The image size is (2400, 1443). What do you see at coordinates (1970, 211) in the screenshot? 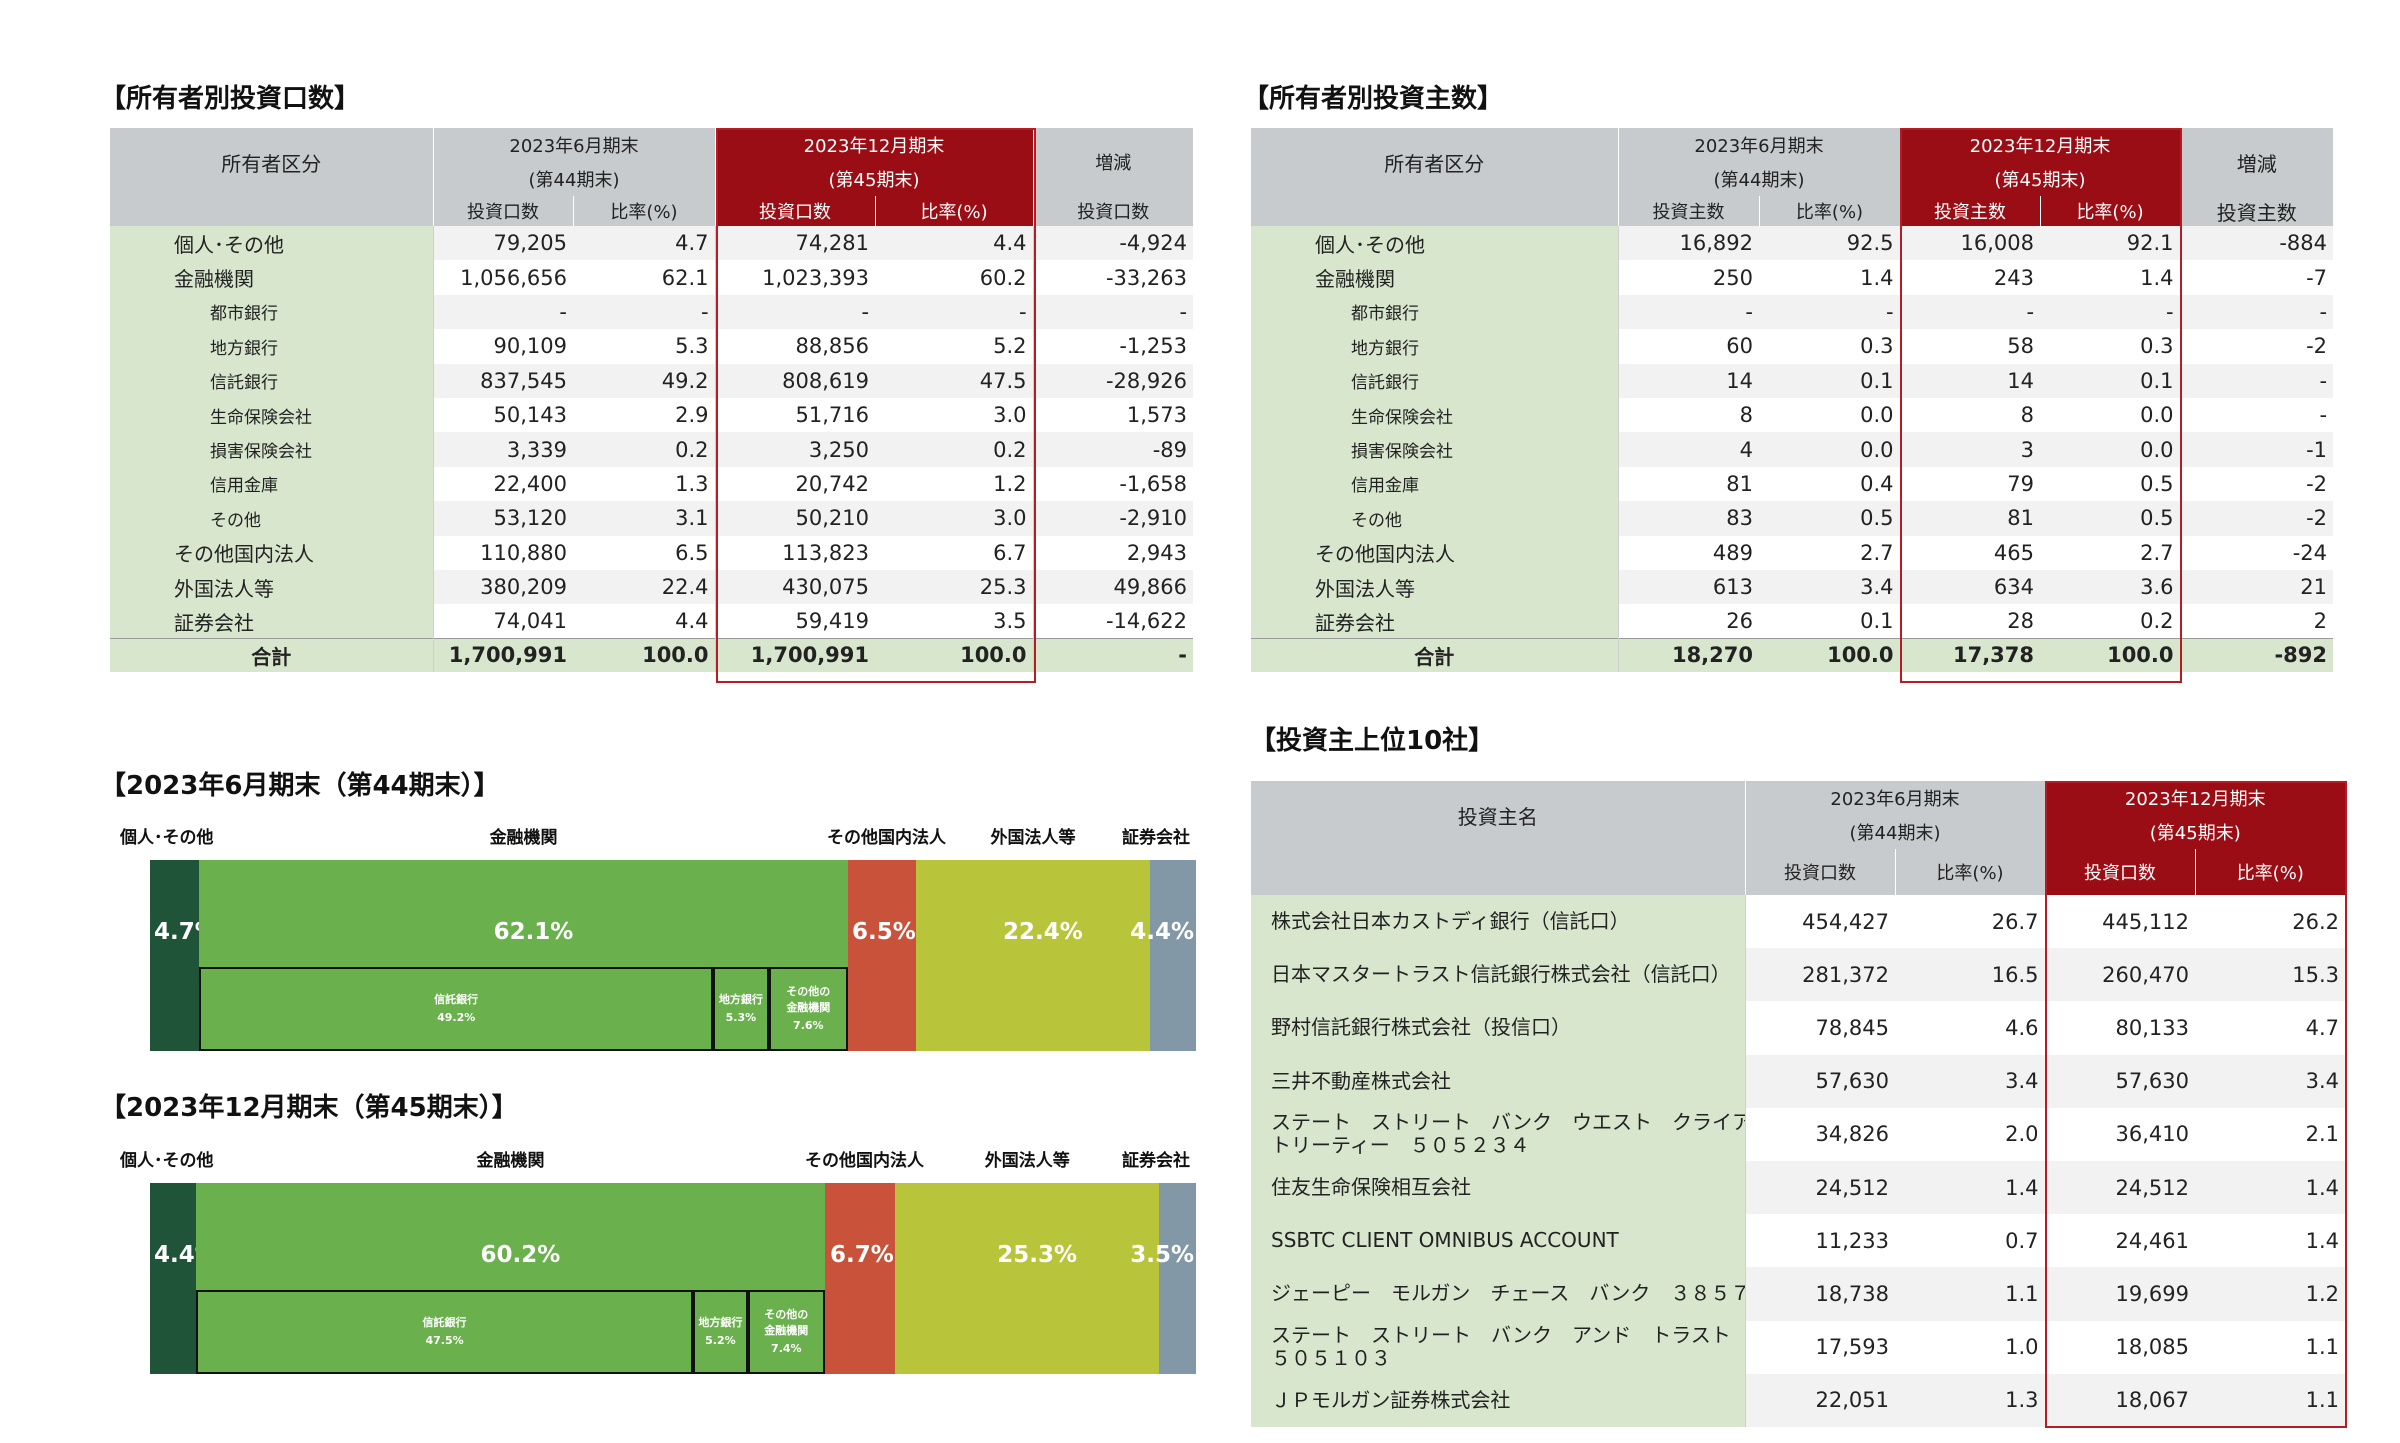
I see `holders-col-curr: 投資主数` at bounding box center [1970, 211].